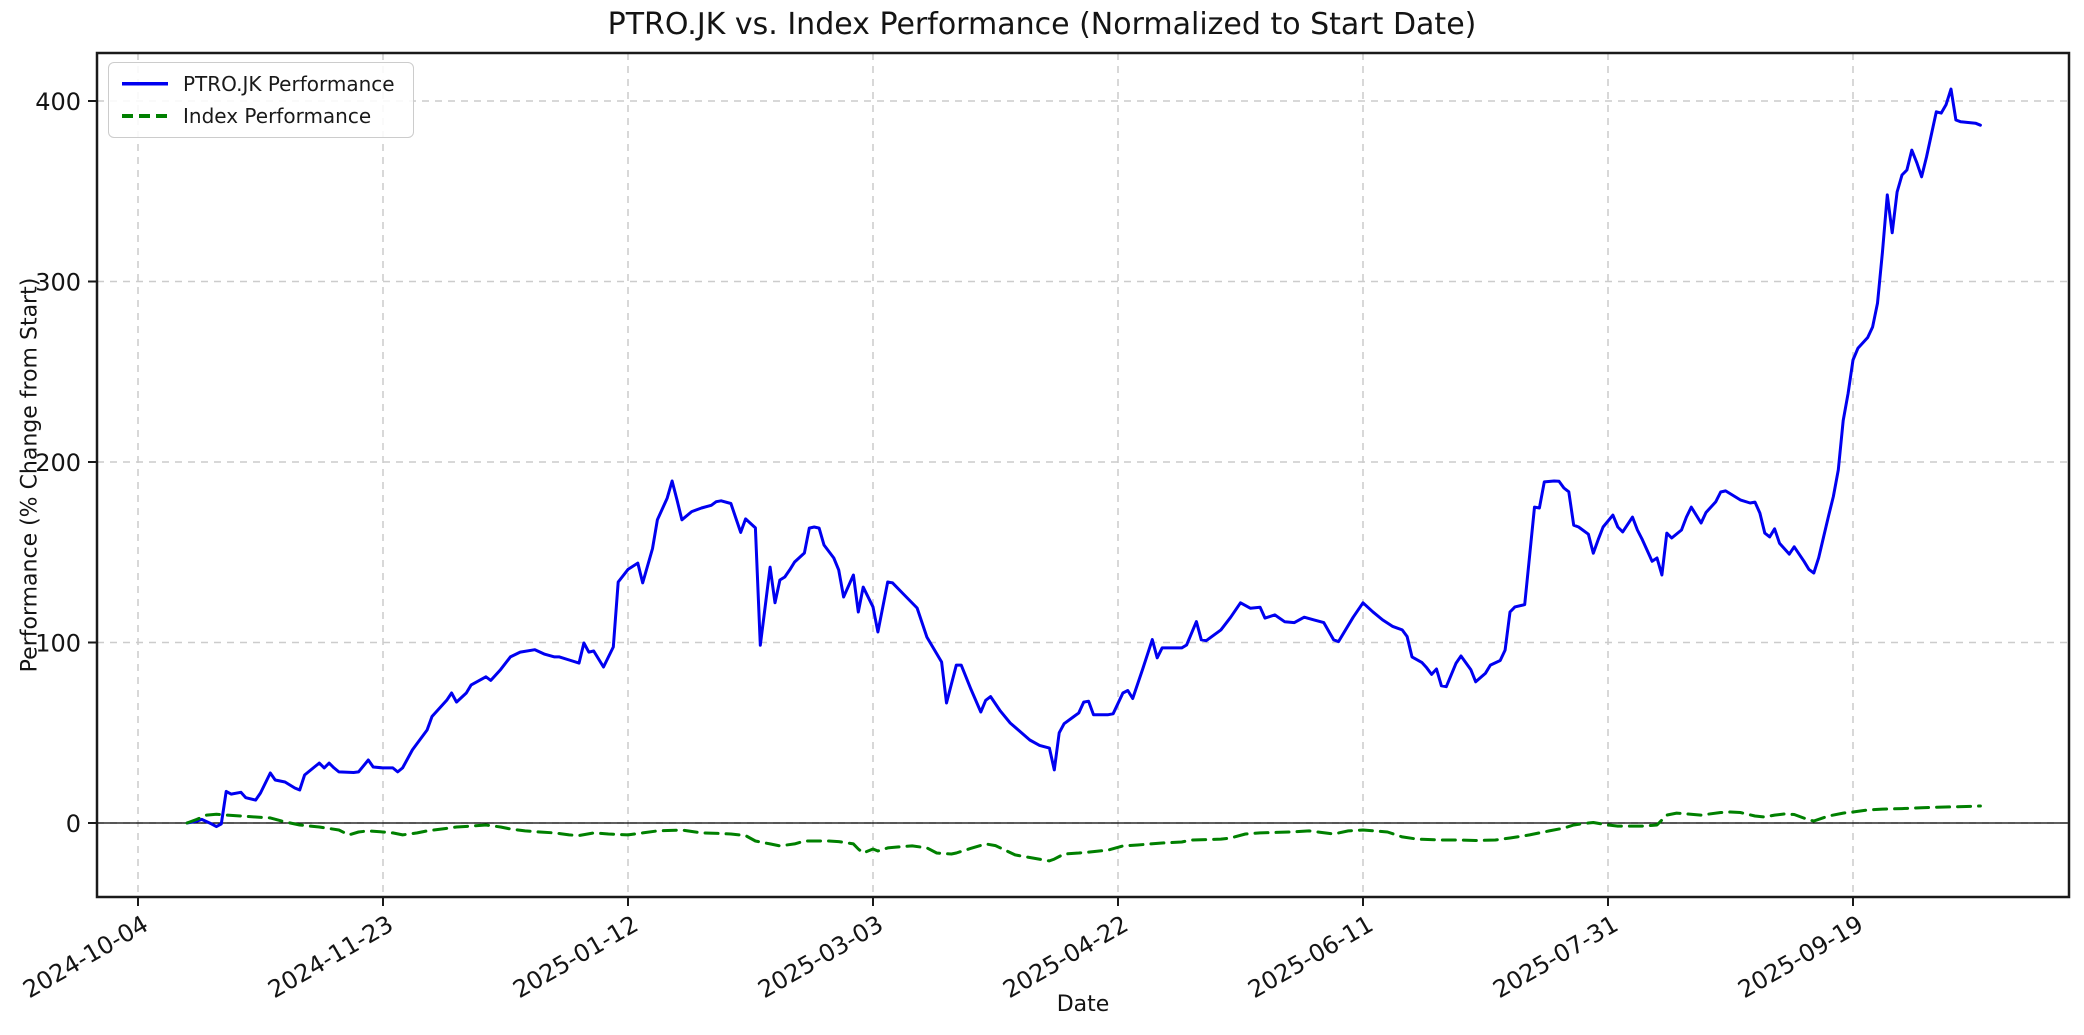 The width and height of the screenshot is (2084, 1035). Describe the element at coordinates (145, 116) in the screenshot. I see `index-line-sample-icon` at that location.